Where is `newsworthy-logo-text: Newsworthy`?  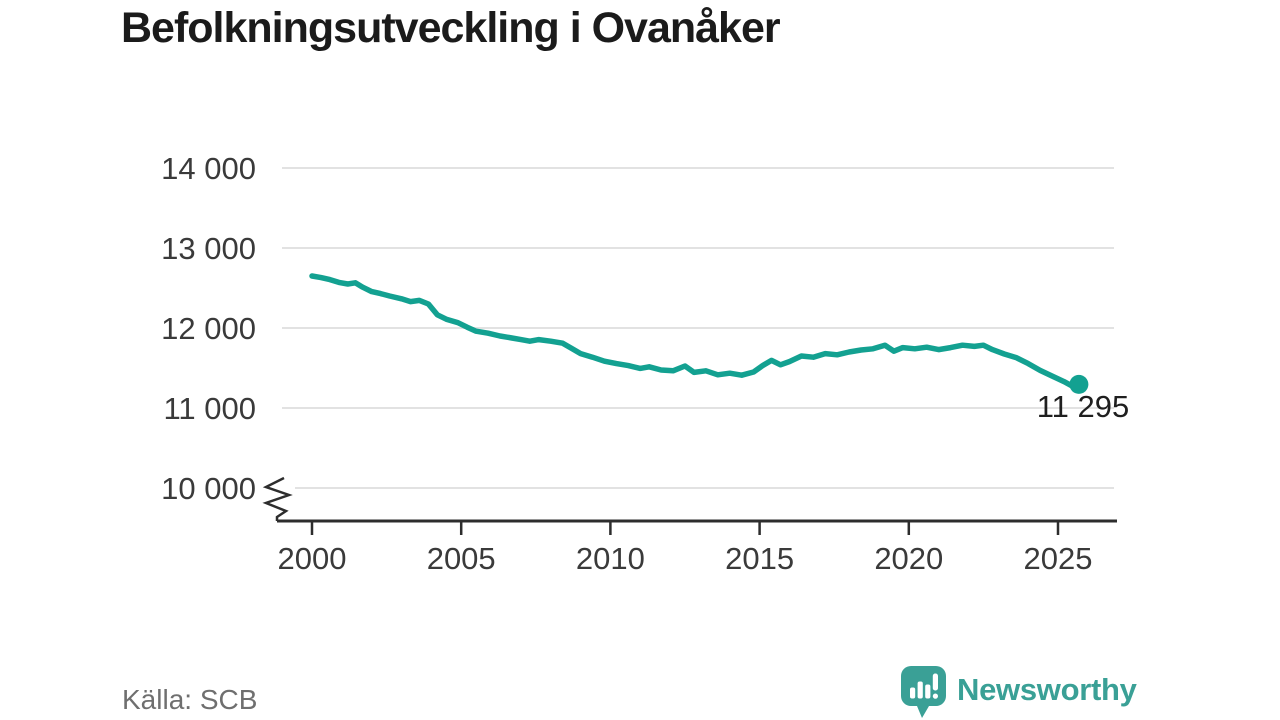 newsworthy-logo-text: Newsworthy is located at coordinates (1047, 689).